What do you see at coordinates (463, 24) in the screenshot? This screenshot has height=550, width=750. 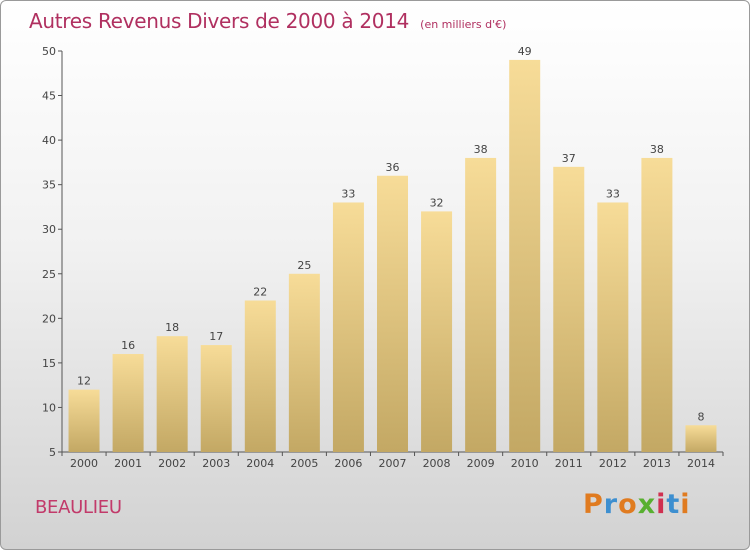 I see `chart-subtitle: (en milliers d'€)` at bounding box center [463, 24].